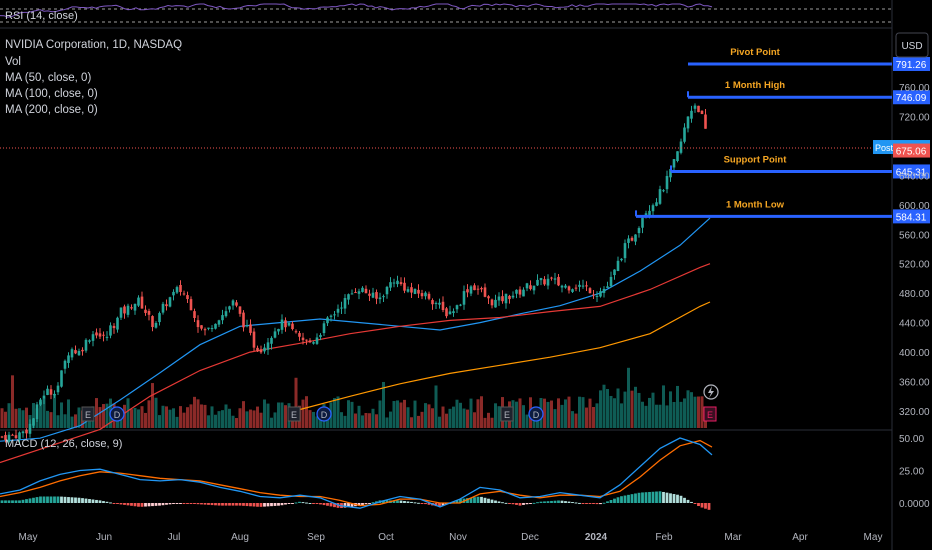  I want to click on legend-title: NVIDIA Corporation, 1D, NASDAQ, so click(93, 45).